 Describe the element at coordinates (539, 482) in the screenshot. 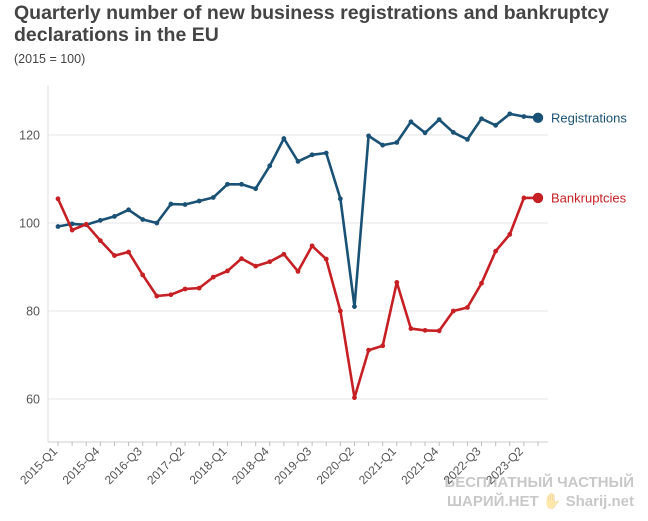

I see `watermark-line-1: БЕСПЛАТНЫЙ ЧАСТНЫЙ` at that location.